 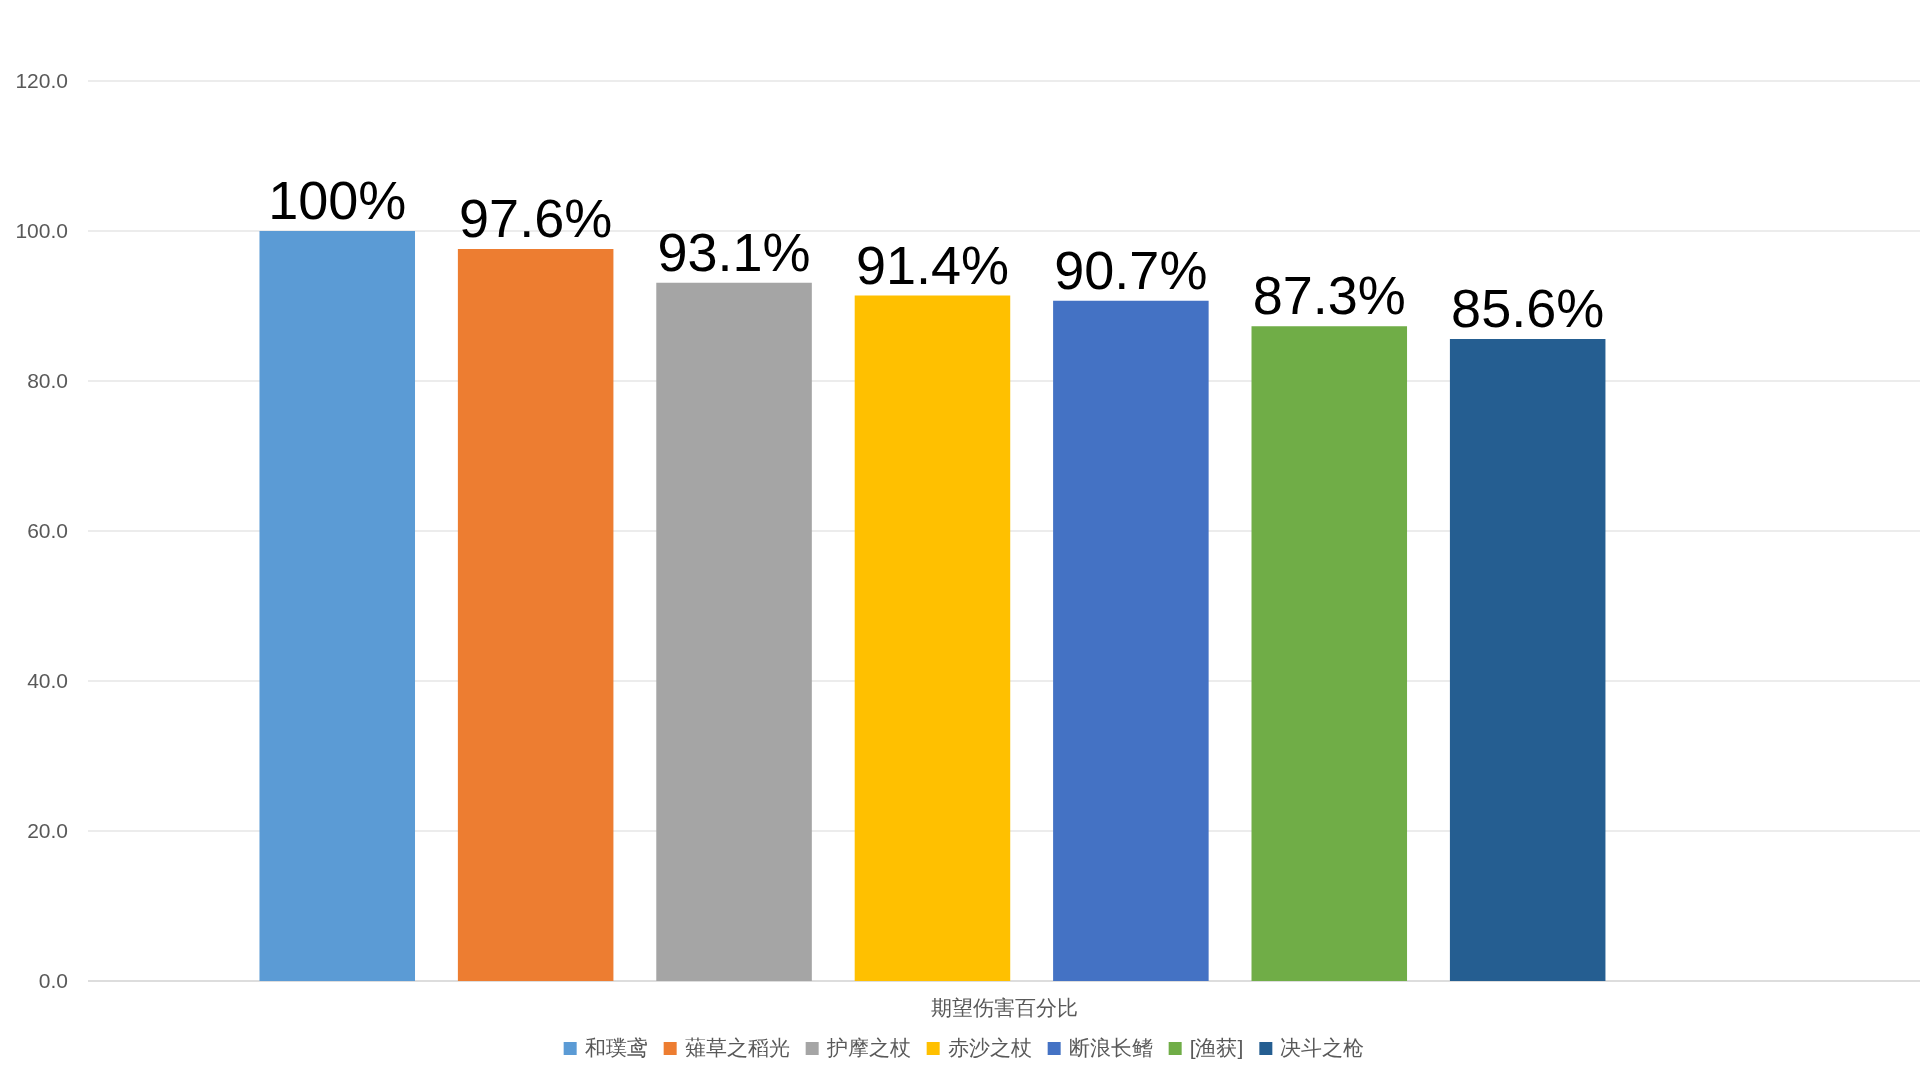 What do you see at coordinates (337, 200) in the screenshot?
I see `data-label: 100%` at bounding box center [337, 200].